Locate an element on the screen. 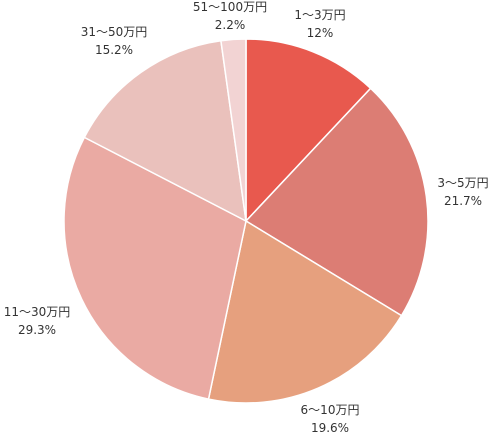  slice-category-label: 11〜30万円 is located at coordinates (37, 312).